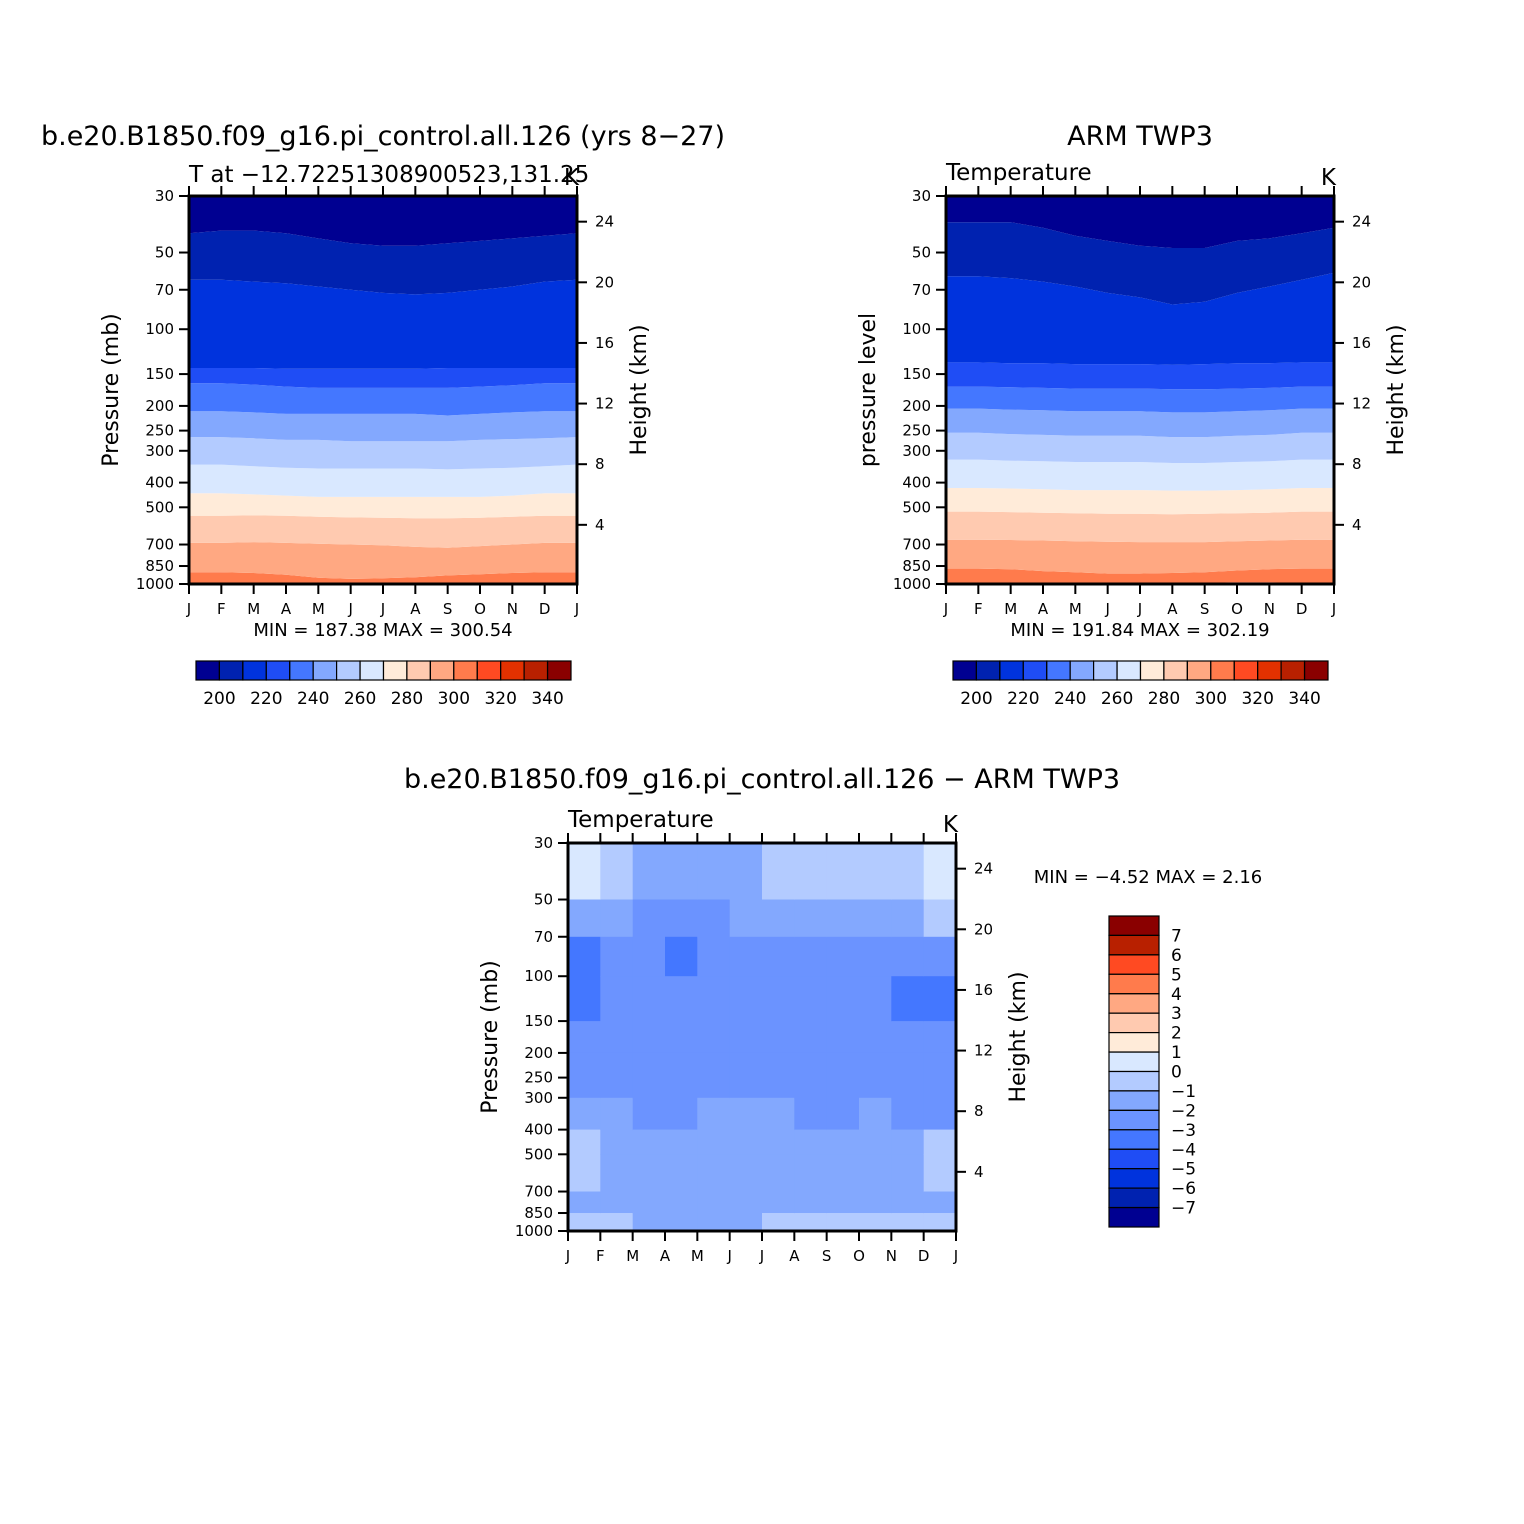  Describe the element at coordinates (916, 431) in the screenshot. I see `pressure-tick-label: 250` at that location.